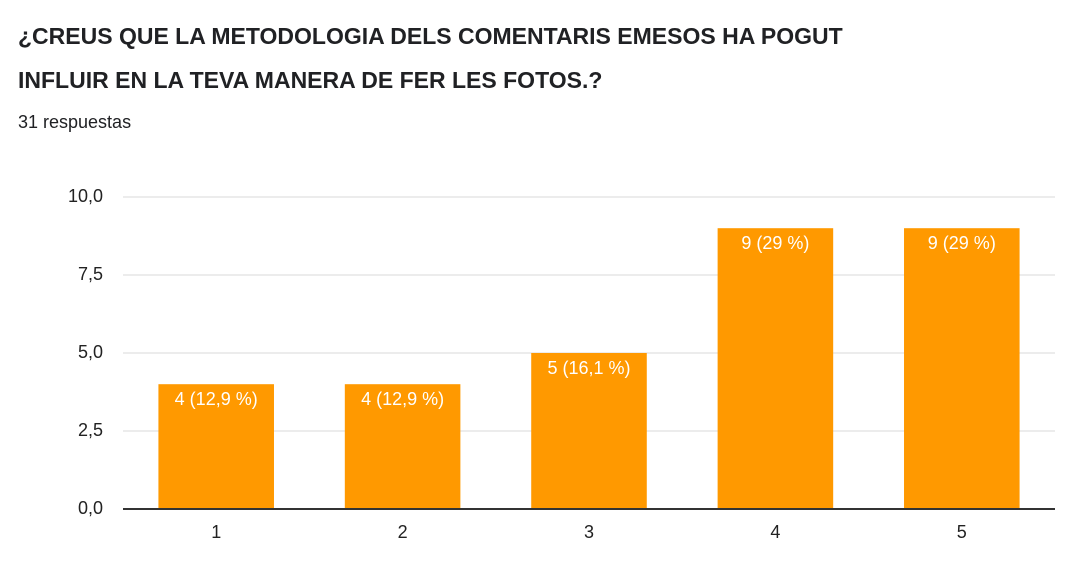 This screenshot has width=1080, height=562. I want to click on data-label: 5 (16,1 %), so click(588, 368).